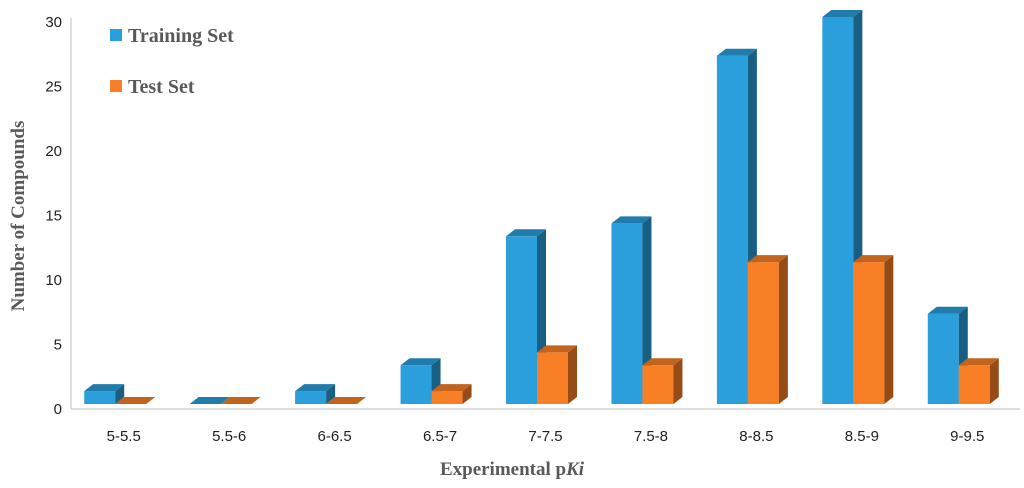  Describe the element at coordinates (440, 436) in the screenshot. I see `x-tick-label: 6.5-7` at that location.